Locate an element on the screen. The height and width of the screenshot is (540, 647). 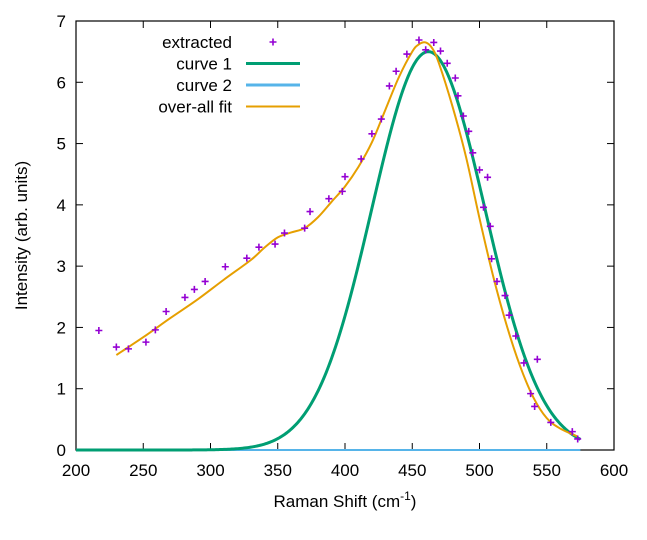
legend-label: curve 1 is located at coordinates (204, 64).